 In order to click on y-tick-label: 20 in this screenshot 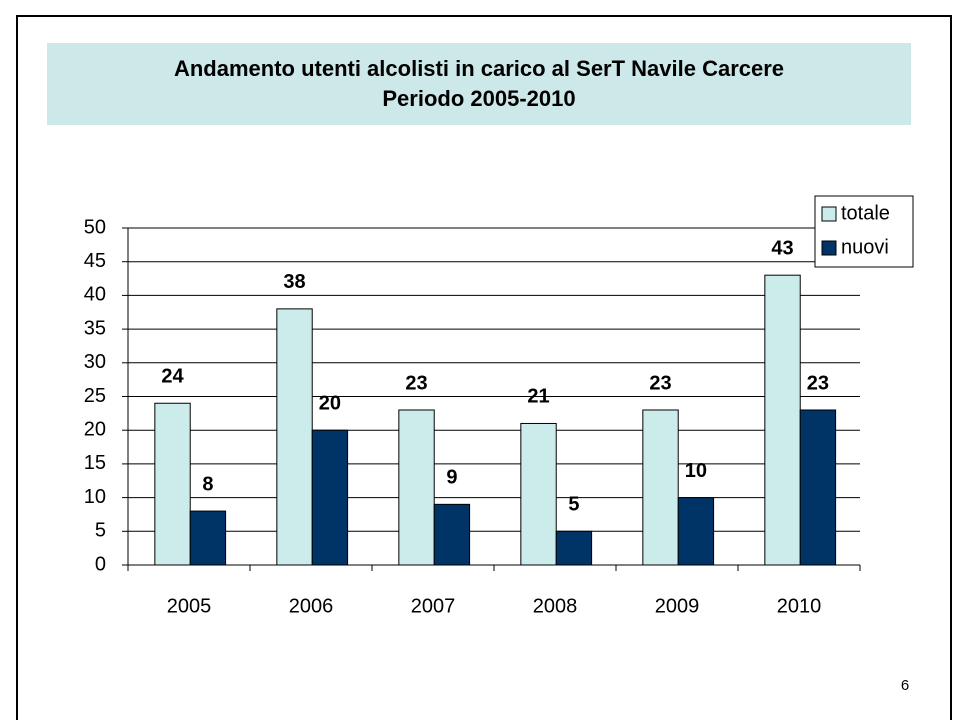, I will do `click(95, 429)`.